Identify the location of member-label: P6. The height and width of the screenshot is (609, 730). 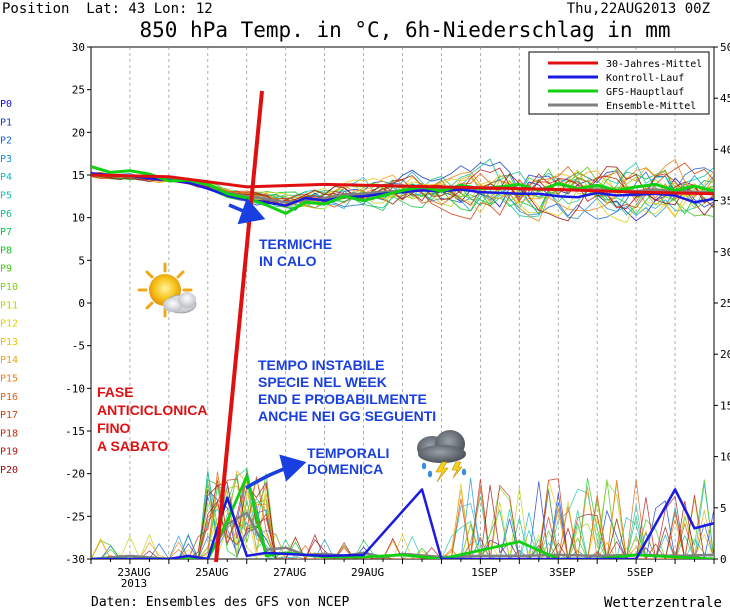
(6, 214).